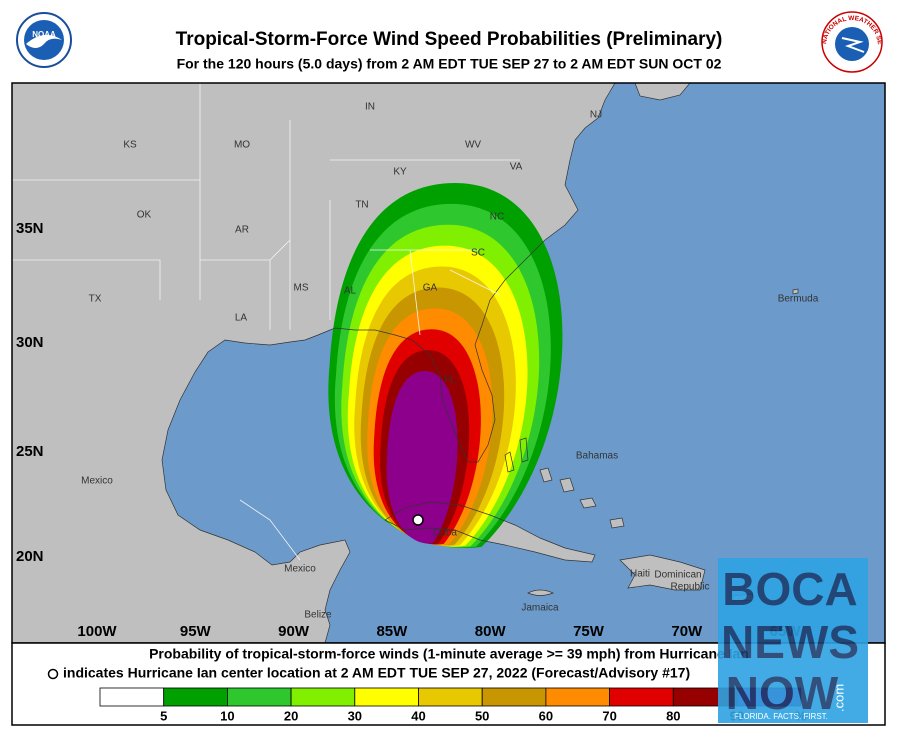  I want to click on place-label: WV, so click(473, 145).